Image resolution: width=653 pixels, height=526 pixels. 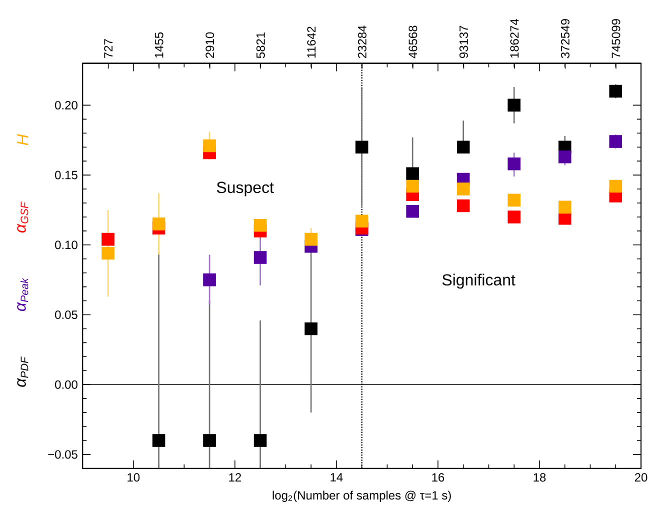 I want to click on x-tick-label: 14, so click(x=336, y=477).